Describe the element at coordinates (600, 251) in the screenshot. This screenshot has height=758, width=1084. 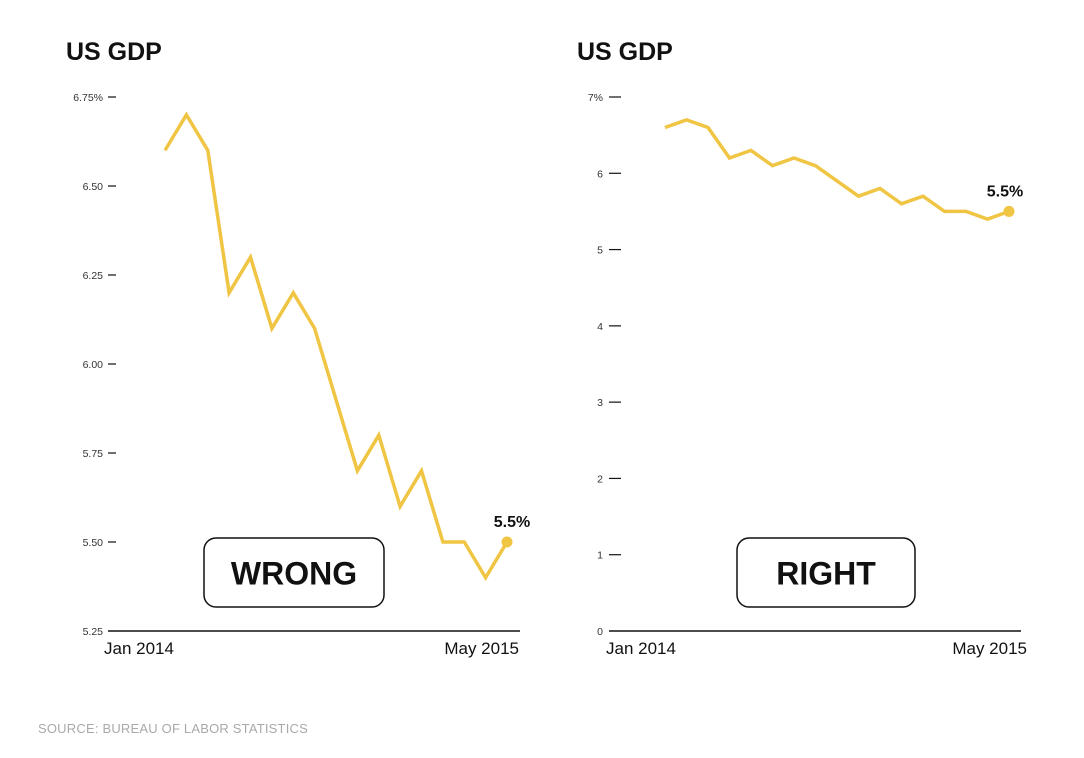
I see `y-tick-label: 5` at that location.